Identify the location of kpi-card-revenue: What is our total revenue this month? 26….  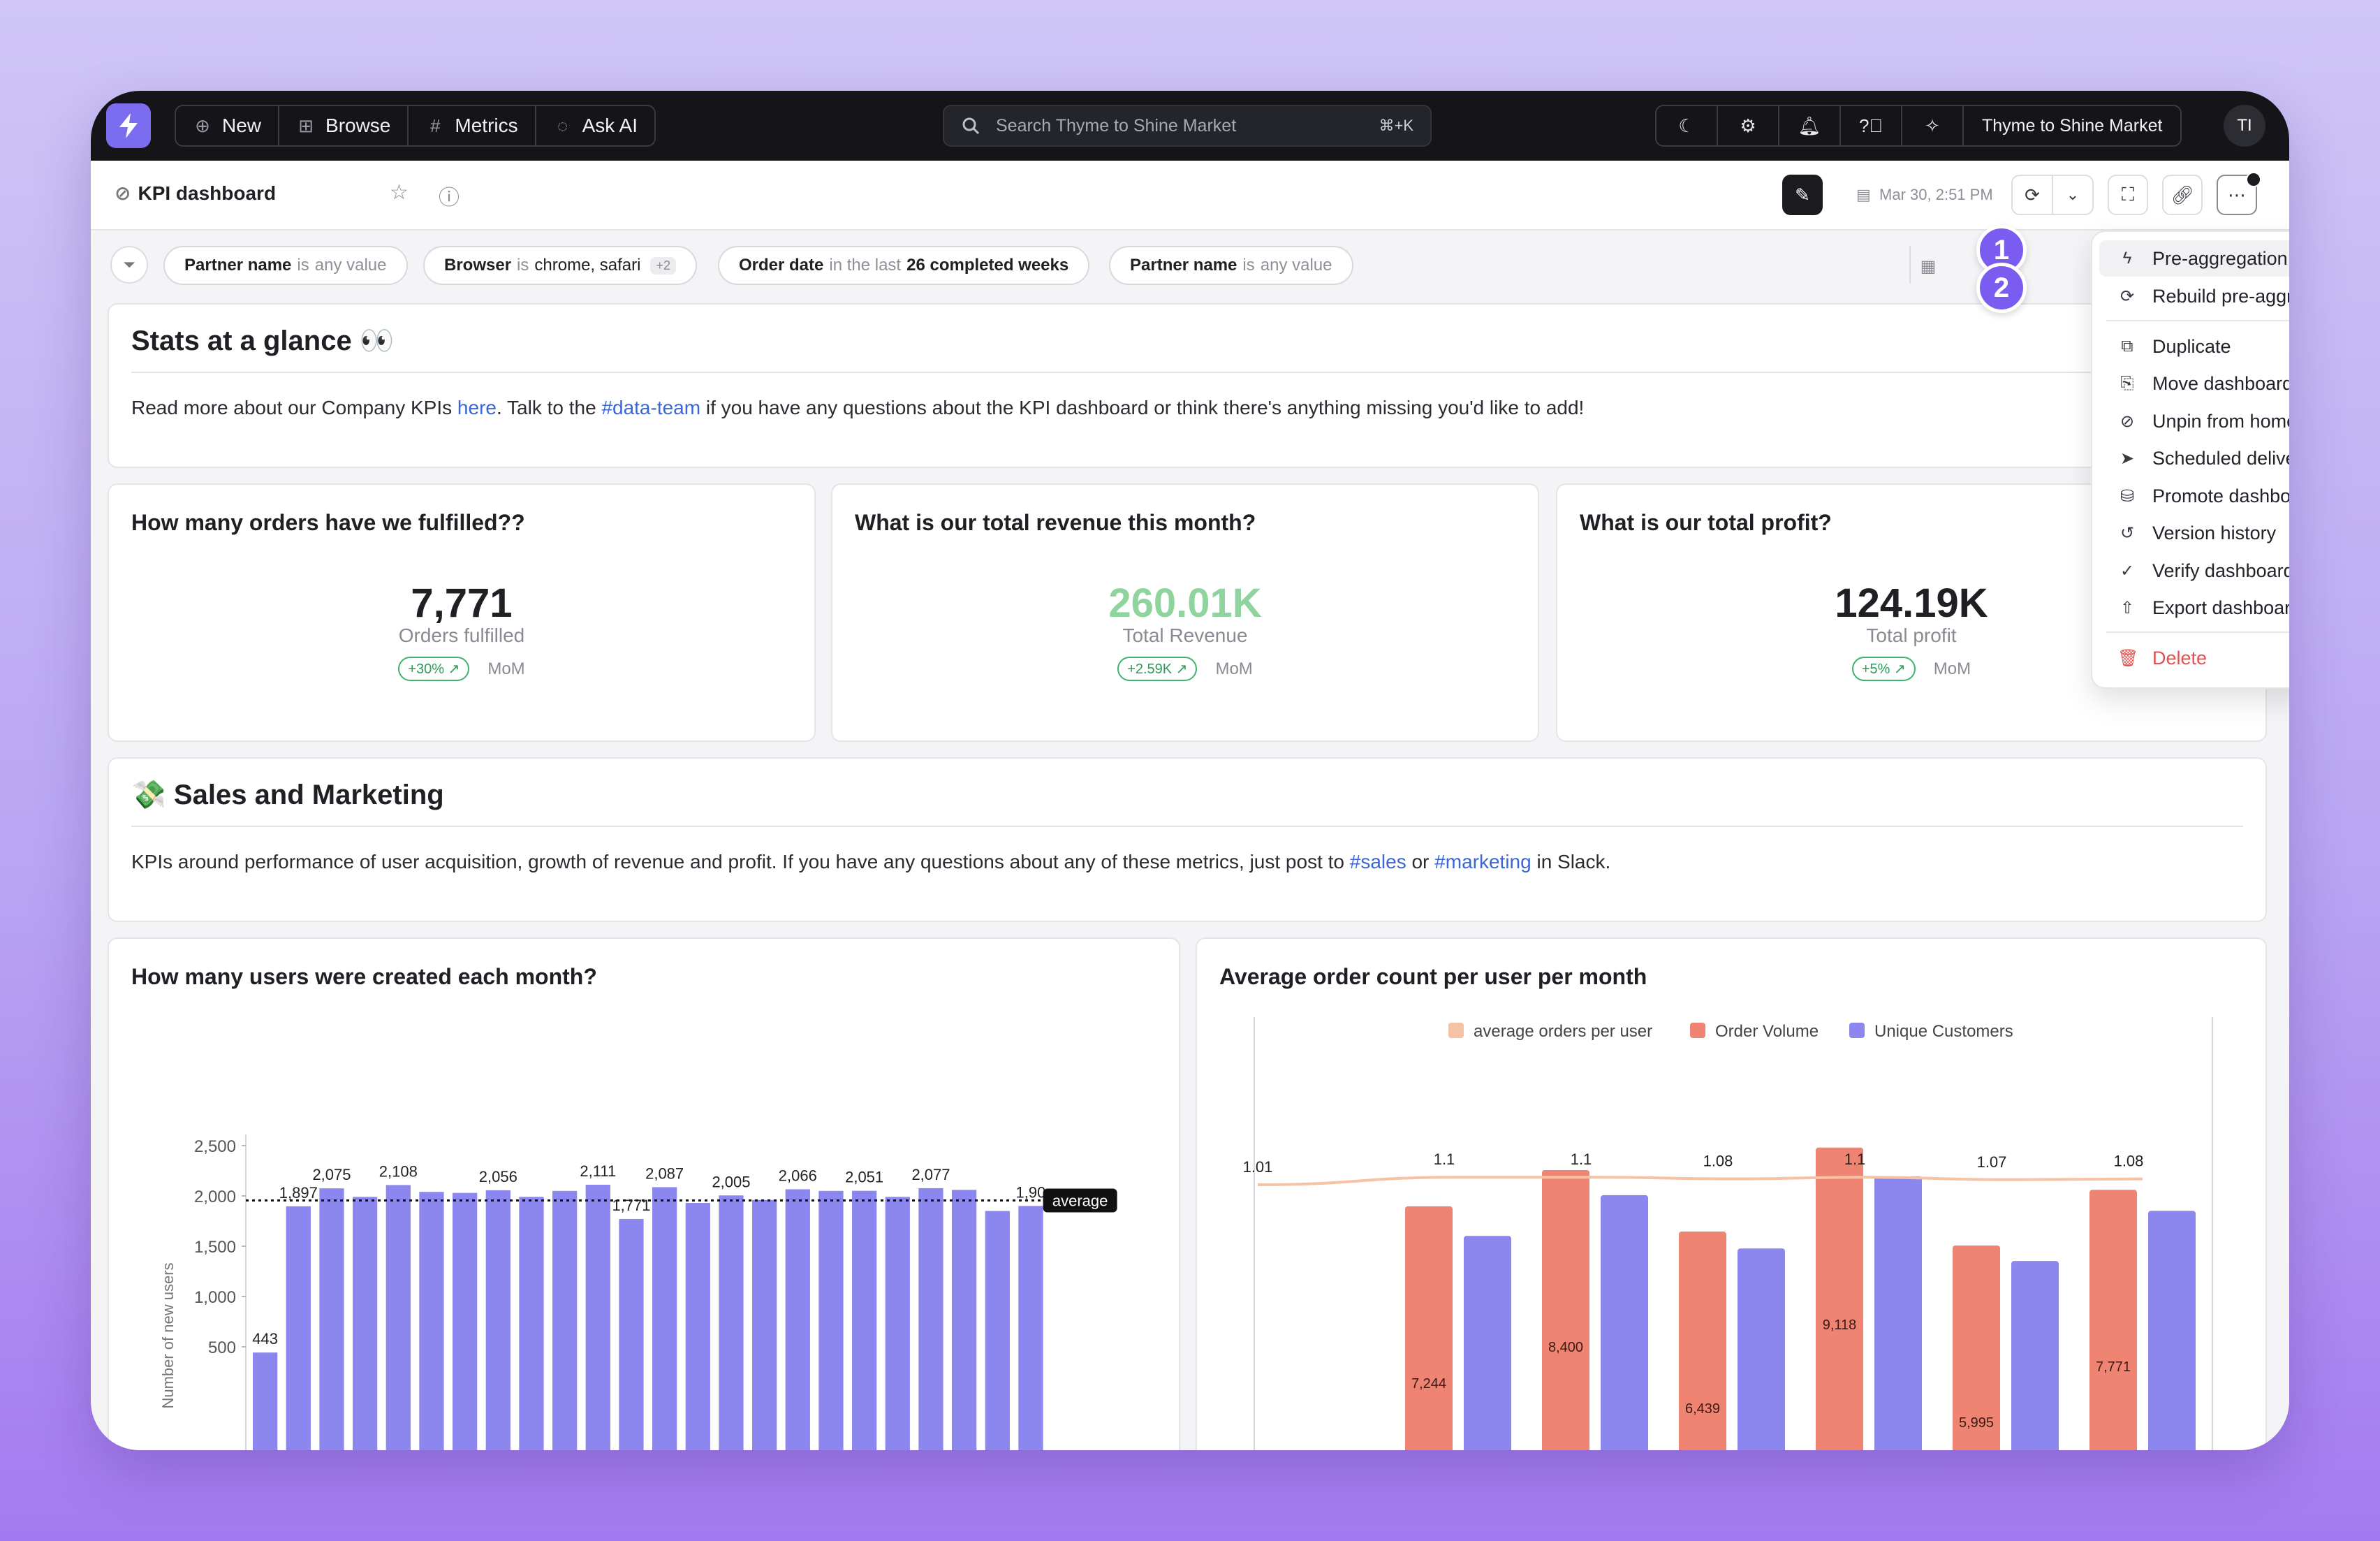
(1185, 612).